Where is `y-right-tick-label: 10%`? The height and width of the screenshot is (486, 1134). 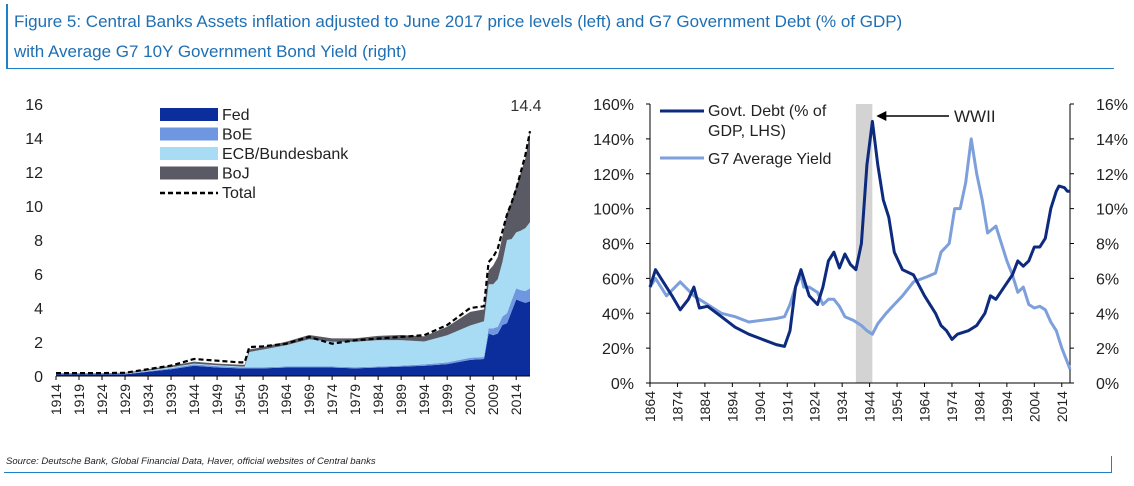 y-right-tick-label: 10% is located at coordinates (1112, 210).